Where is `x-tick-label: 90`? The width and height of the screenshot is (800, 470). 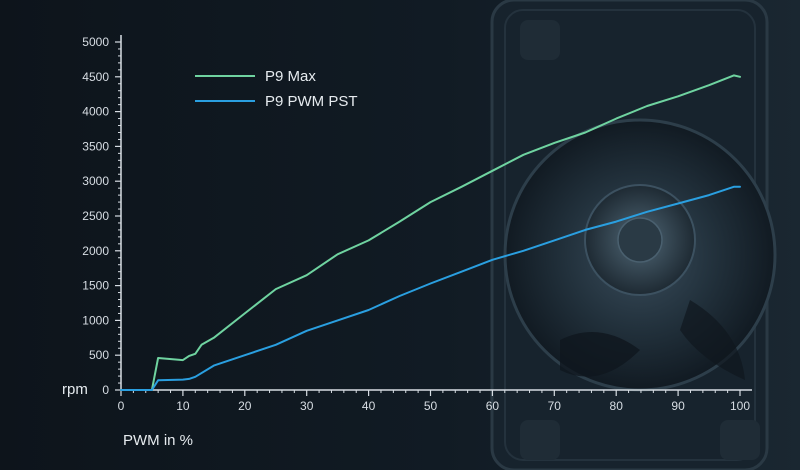
x-tick-label: 90 is located at coordinates (678, 406).